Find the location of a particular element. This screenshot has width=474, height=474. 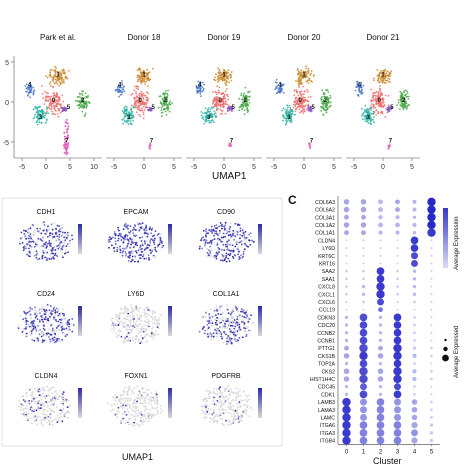

umap-xtick-label: -5 is located at coordinates (114, 167).